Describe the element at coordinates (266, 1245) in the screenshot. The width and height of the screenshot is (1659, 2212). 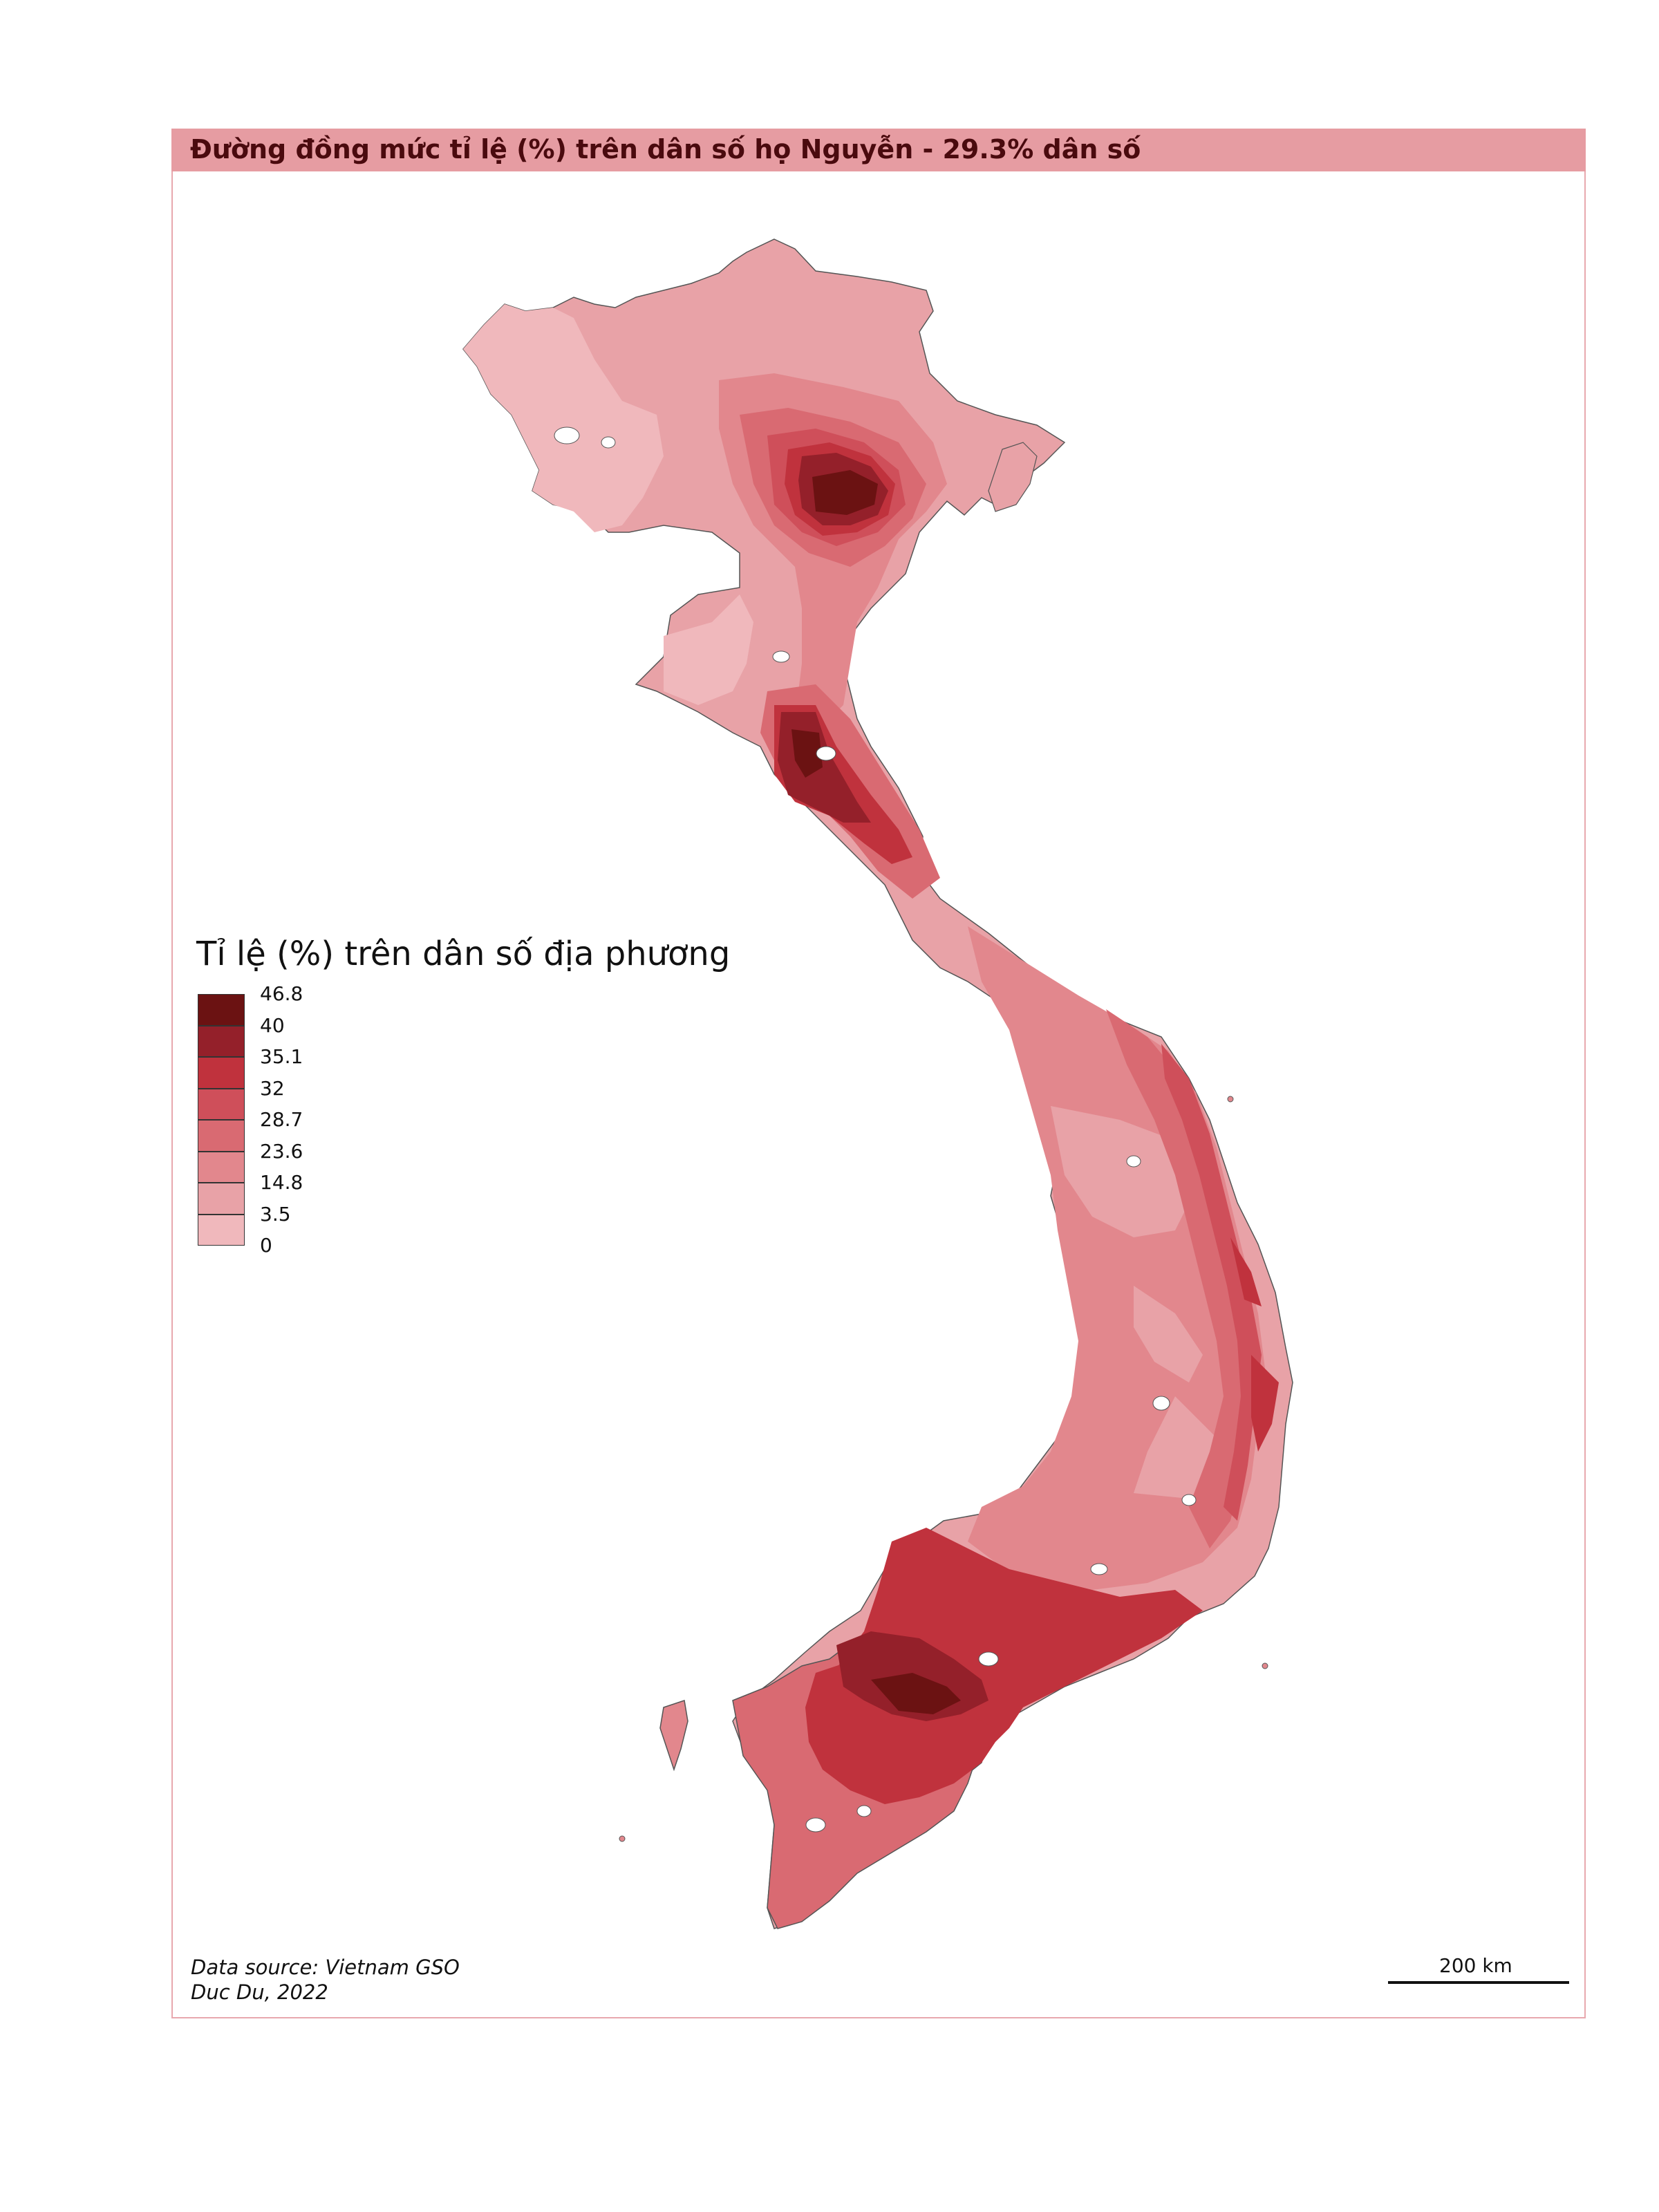
I see `legend-break-label: 0` at that location.